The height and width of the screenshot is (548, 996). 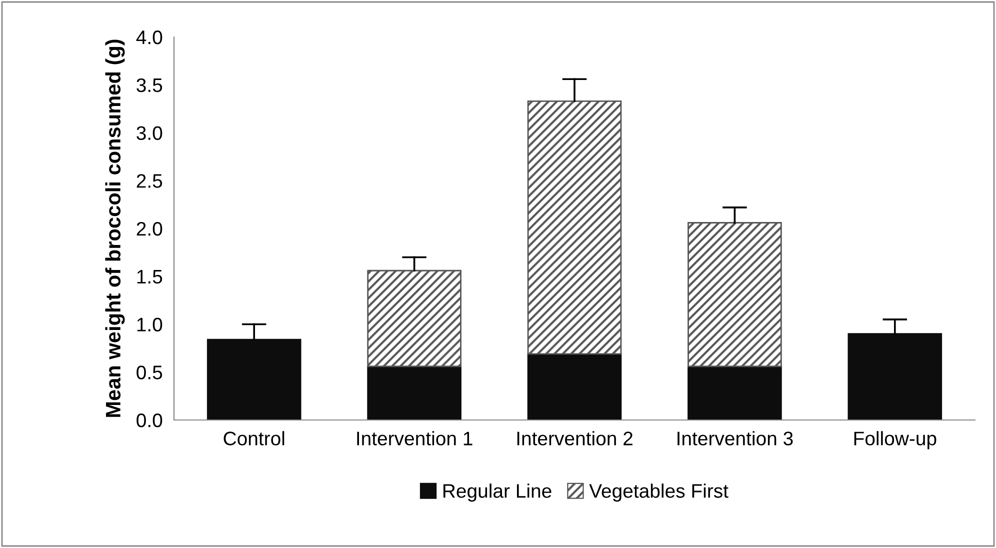 I want to click on y-axis-title: Mean weight of broccoli consumed (g), so click(x=115, y=228).